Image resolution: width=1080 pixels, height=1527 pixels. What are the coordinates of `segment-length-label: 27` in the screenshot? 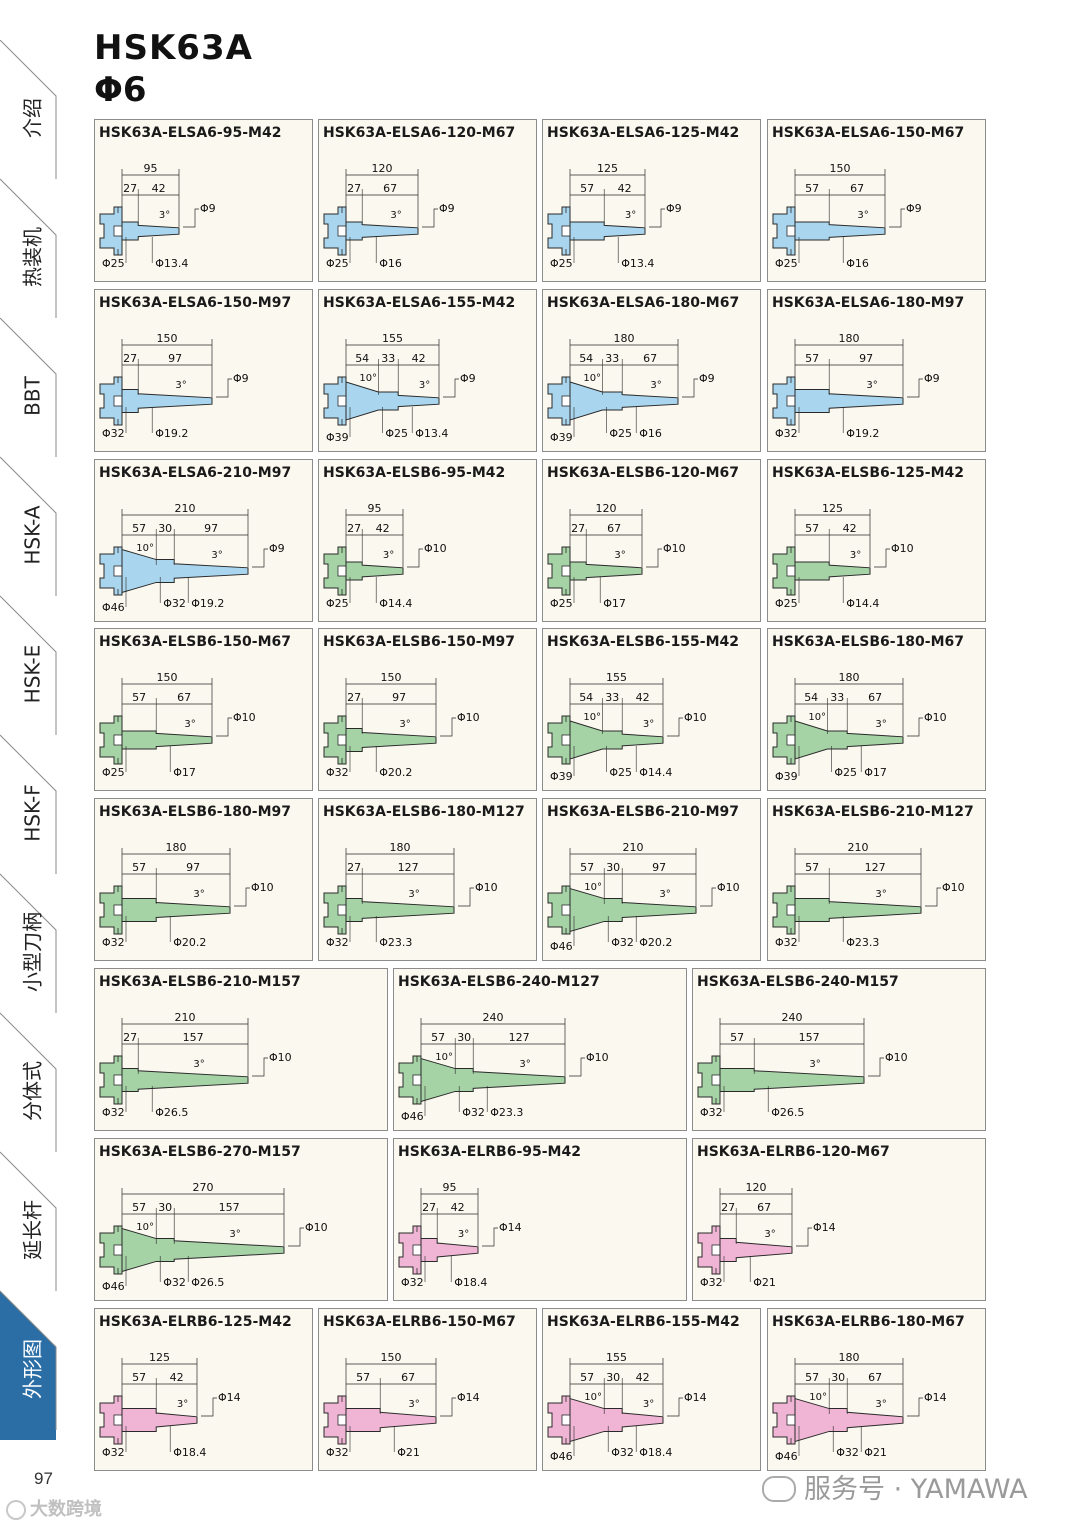 It's located at (354, 188).